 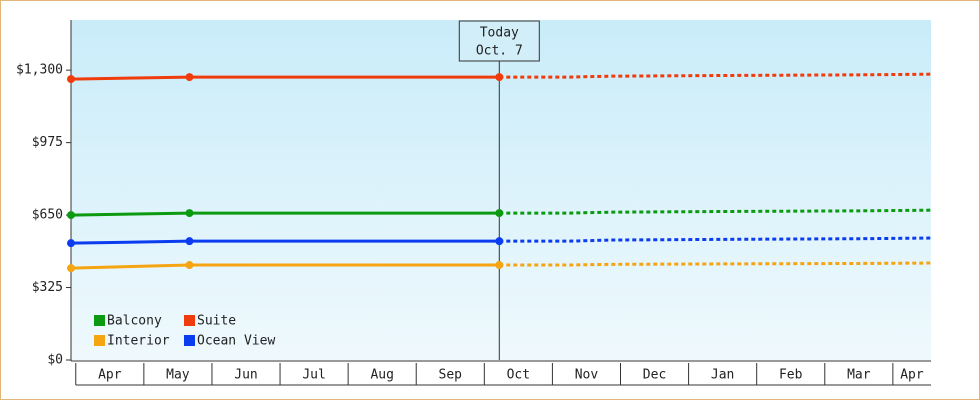 What do you see at coordinates (499, 51) in the screenshot?
I see `today-label: Oct. 7` at bounding box center [499, 51].